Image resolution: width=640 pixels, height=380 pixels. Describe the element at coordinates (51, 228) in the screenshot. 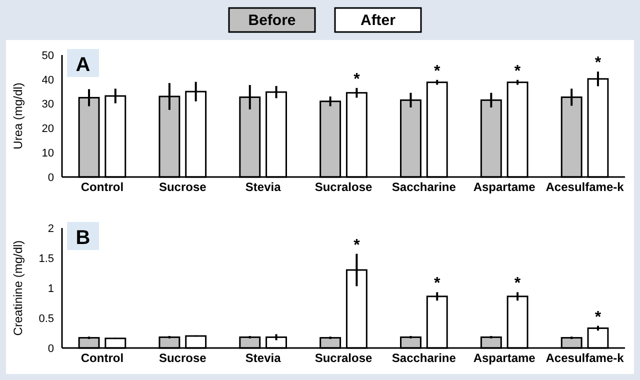

I see `y-tick-label: 2` at that location.